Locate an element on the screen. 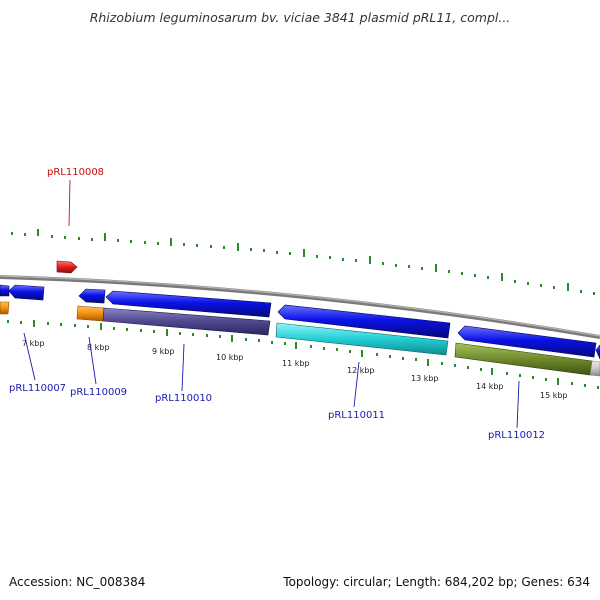 Image resolution: width=600 pixels, height=600 pixels. scale-tick-label: 9 kbp is located at coordinates (163, 351).